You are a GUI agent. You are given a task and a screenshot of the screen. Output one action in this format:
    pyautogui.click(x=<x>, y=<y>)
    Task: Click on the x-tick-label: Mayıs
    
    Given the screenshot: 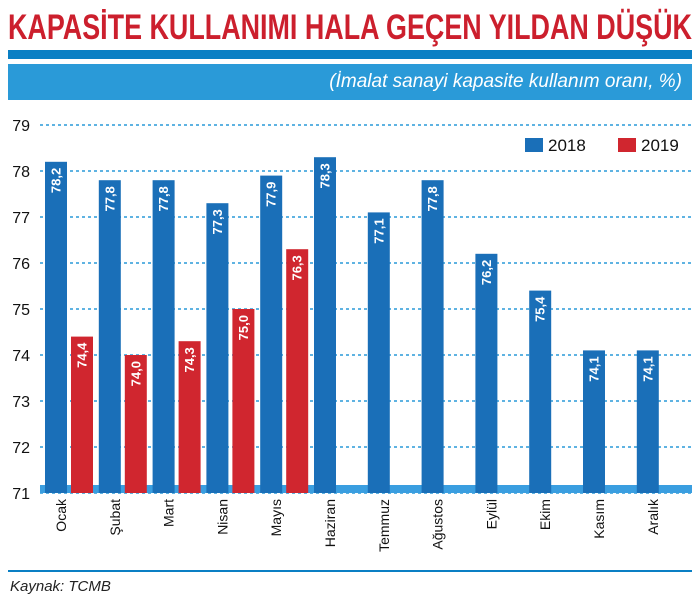 What is the action you would take?
    pyautogui.click(x=276, y=517)
    